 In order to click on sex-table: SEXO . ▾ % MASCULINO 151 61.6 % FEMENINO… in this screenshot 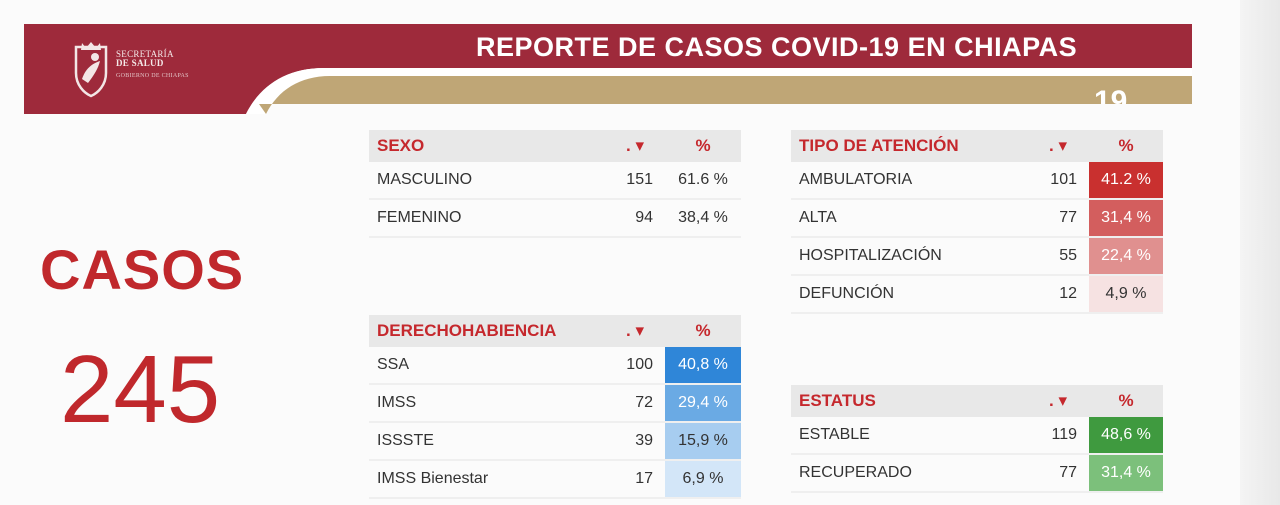, I will do `click(555, 184)`.